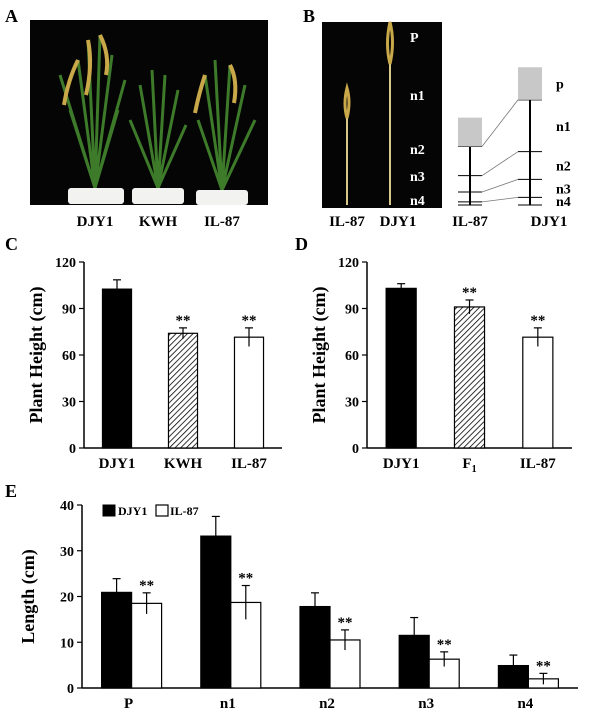 The image size is (589, 715). I want to click on bar-il-87-p, so click(147, 645).